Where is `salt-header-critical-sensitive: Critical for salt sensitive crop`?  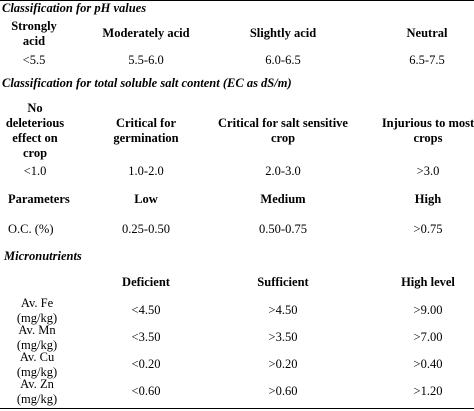
salt-header-critical-sensitive: Critical for salt sensitive crop is located at coordinates (283, 130).